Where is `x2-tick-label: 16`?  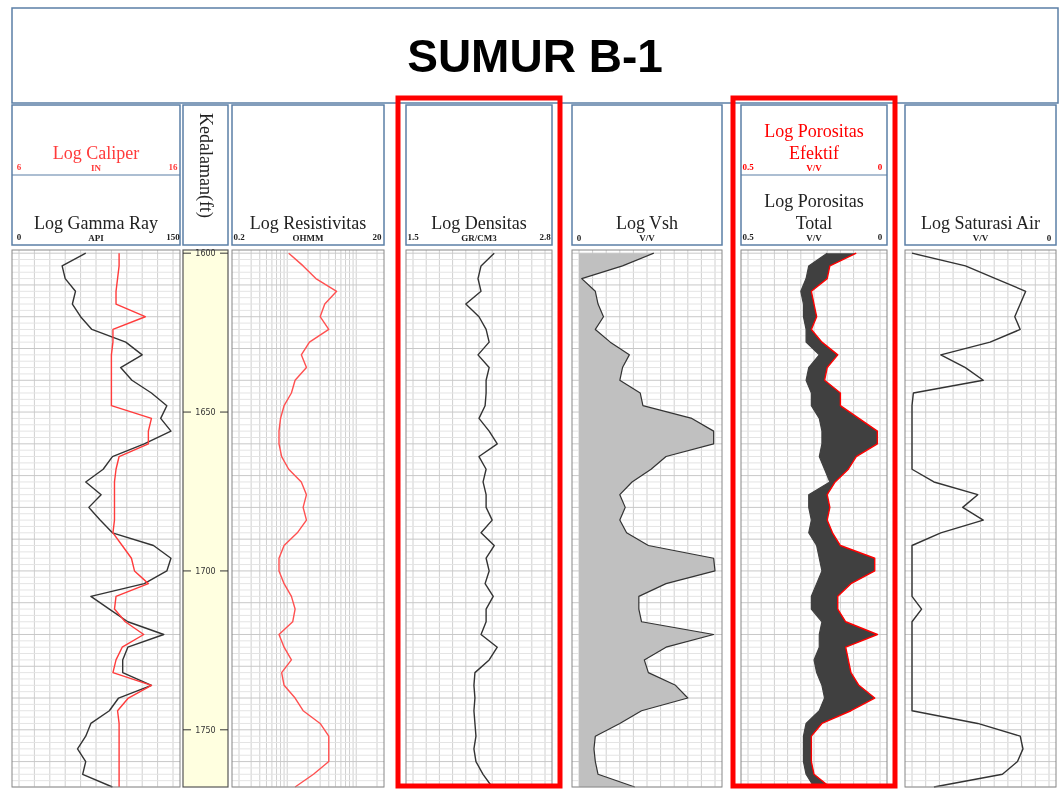 x2-tick-label: 16 is located at coordinates (173, 167).